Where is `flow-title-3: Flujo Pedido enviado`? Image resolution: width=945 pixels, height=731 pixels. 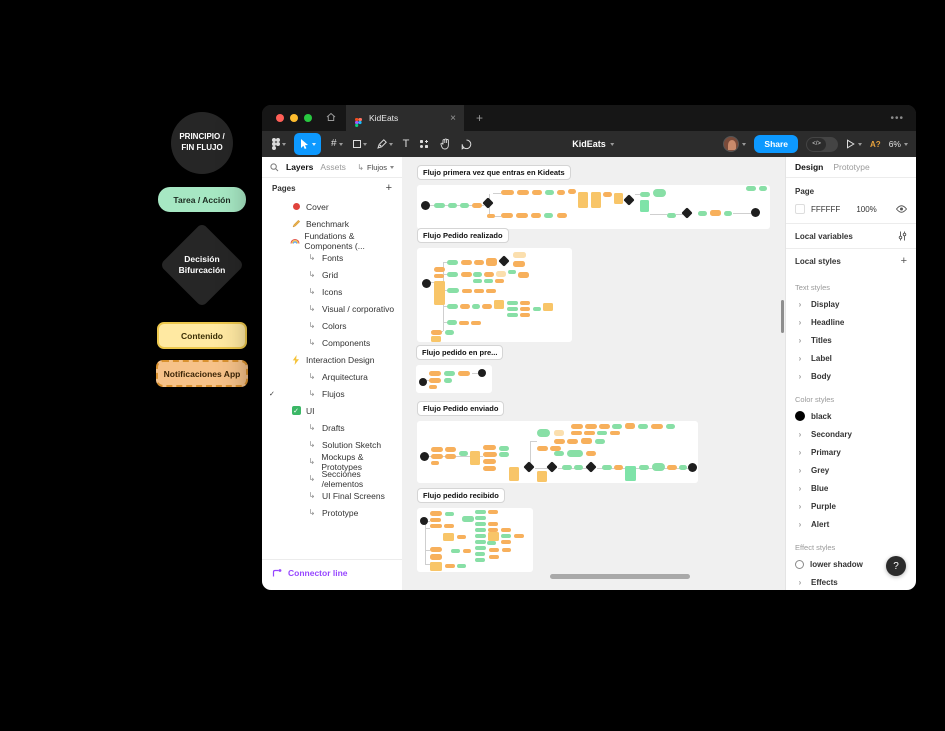
flow-title-3: Flujo Pedido enviado is located at coordinates (461, 408).